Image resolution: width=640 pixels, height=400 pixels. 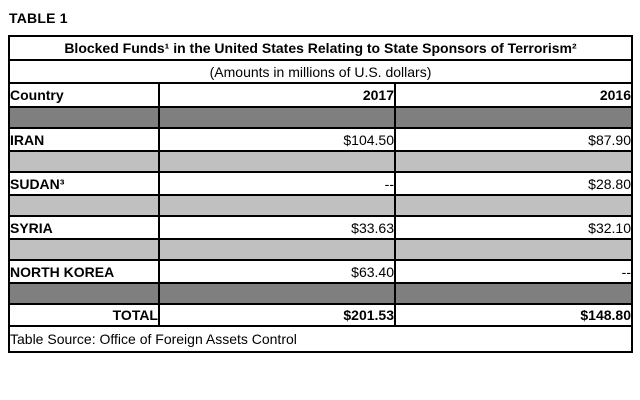 What do you see at coordinates (84, 315) in the screenshot?
I see `total-label: TOTAL` at bounding box center [84, 315].